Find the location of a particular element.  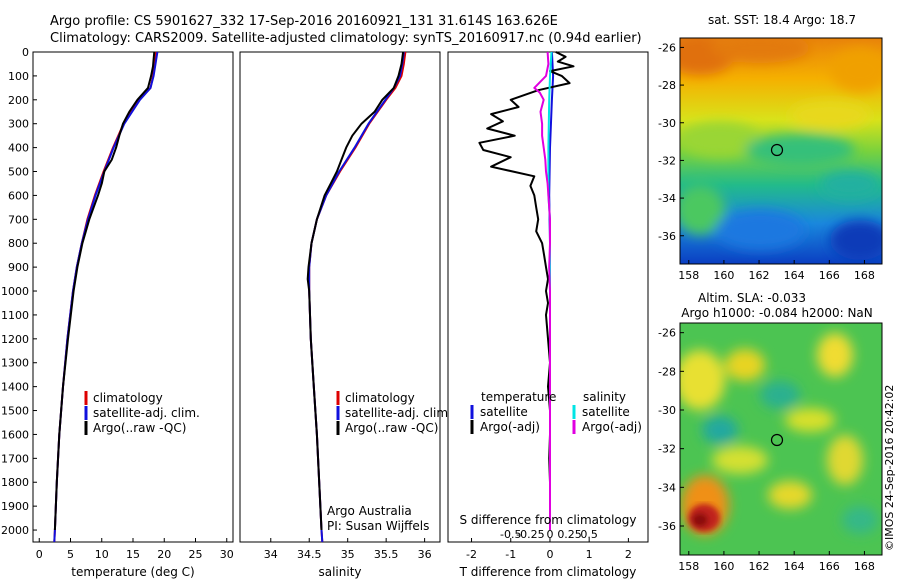

lat-tick-label: -36 is located at coordinates (667, 236).